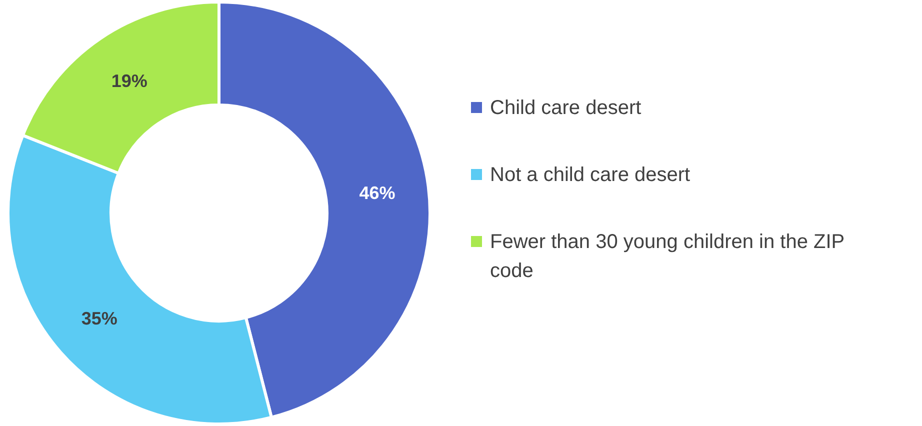 Image resolution: width=922 pixels, height=426 pixels. Describe the element at coordinates (590, 175) in the screenshot. I see `legend-label: Not a child care desert` at that location.